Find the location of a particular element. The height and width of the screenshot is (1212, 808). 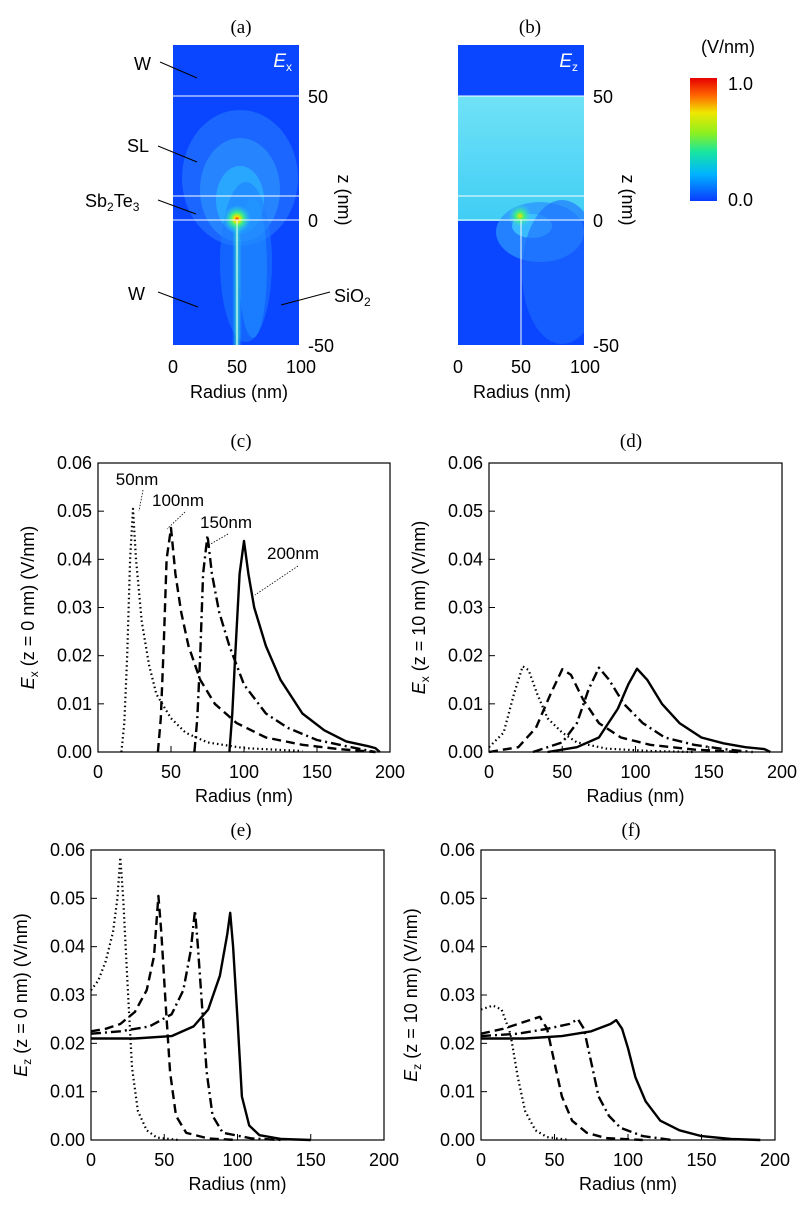

panel-c-y-axis-label: Ex (z = 0 nm) (V/nm) is located at coordinates (29, 608).